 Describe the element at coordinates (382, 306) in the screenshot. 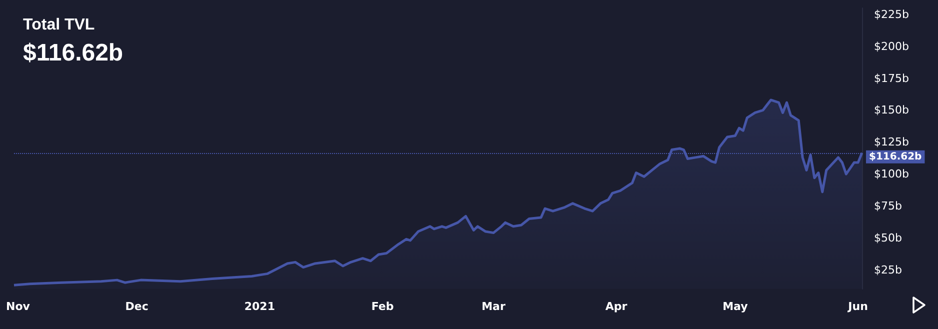

I see `x-tick-label: Feb` at that location.